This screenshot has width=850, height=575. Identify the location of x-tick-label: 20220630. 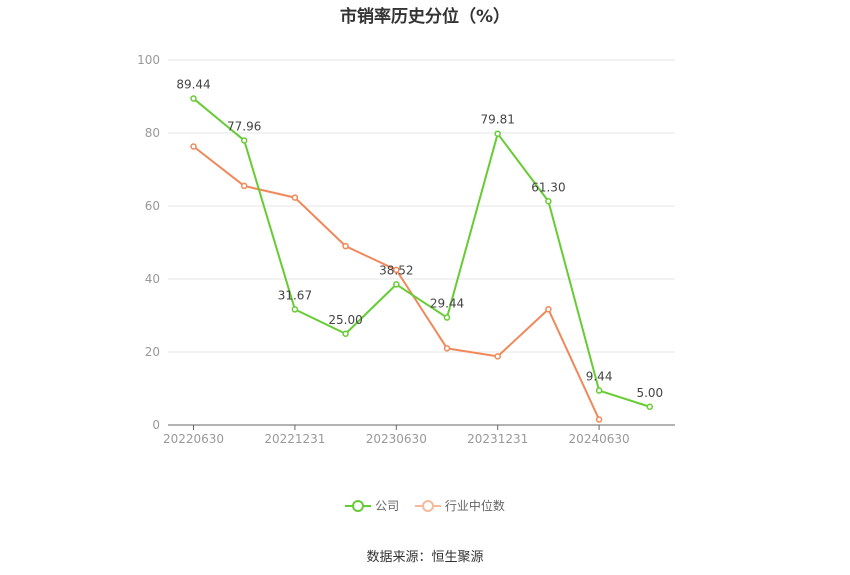
(193, 439).